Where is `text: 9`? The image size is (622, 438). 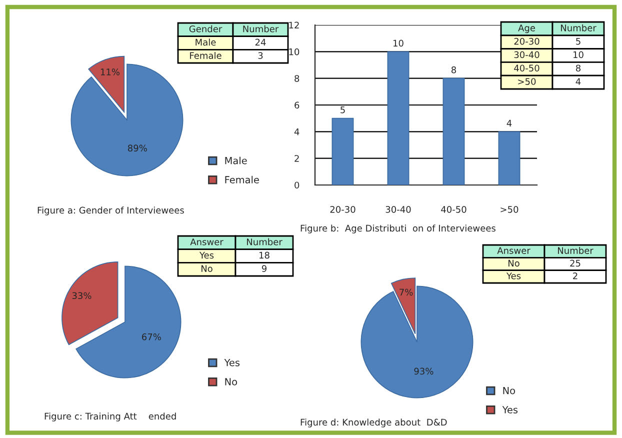
text: 9 is located at coordinates (264, 268).